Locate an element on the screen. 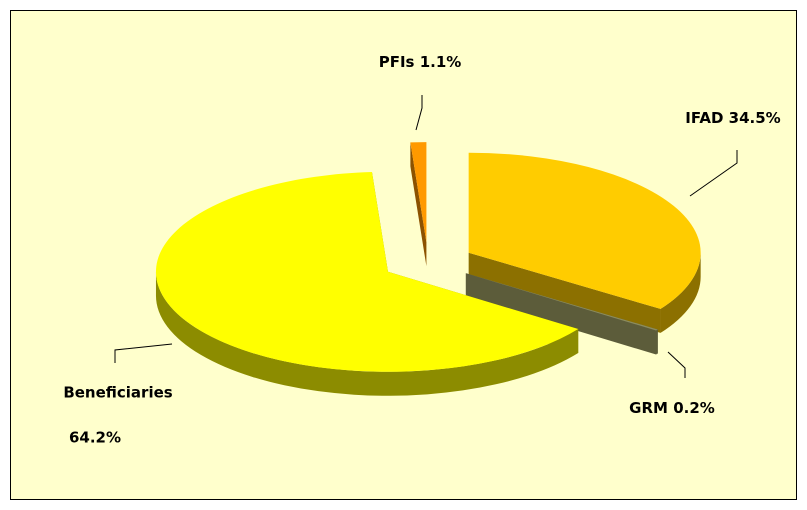 The height and width of the screenshot is (510, 807). label-value: 64.2% is located at coordinates (95, 438).